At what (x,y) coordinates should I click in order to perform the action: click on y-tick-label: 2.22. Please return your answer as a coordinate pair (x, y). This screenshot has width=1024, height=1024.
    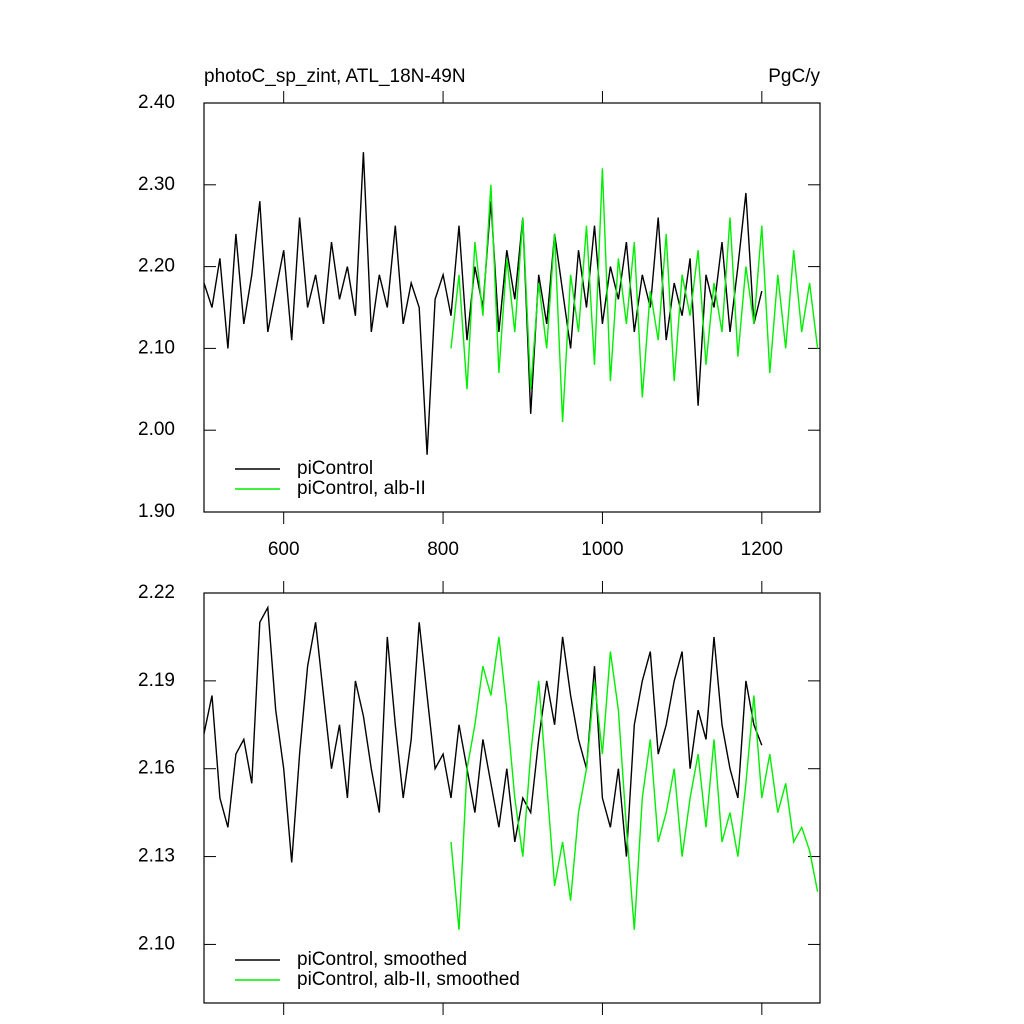
    Looking at the image, I should click on (156, 592).